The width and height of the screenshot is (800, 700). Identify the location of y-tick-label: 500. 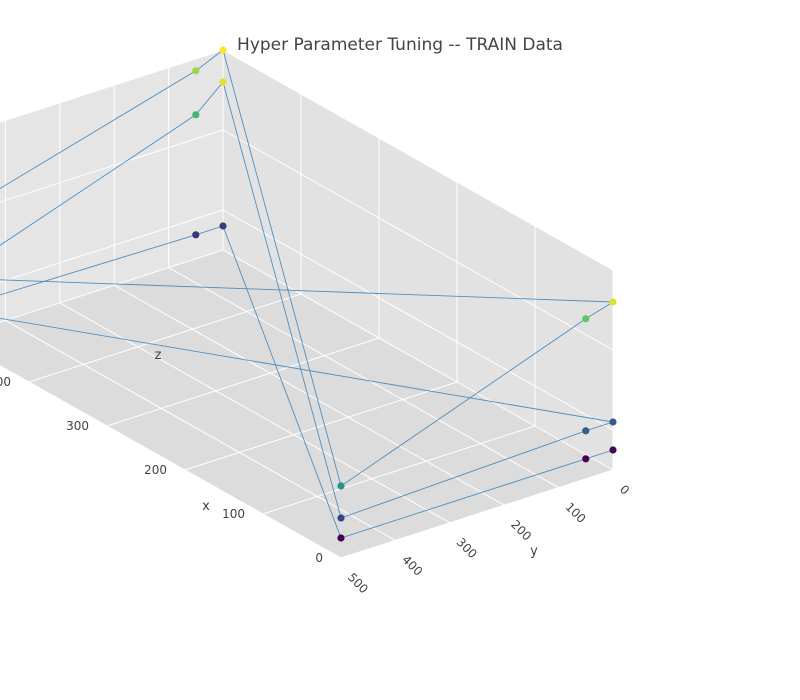
(358, 583).